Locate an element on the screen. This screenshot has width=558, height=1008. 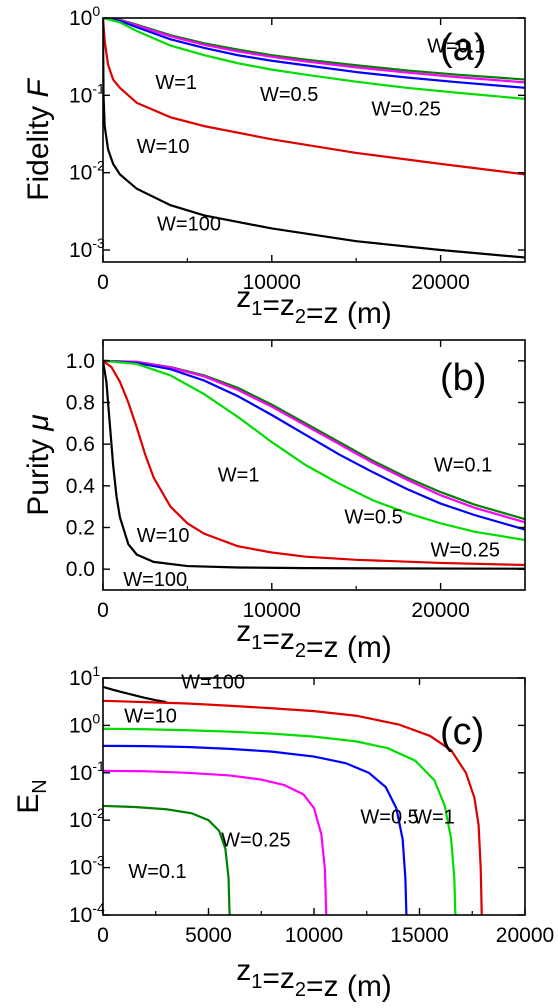
y-tick-label: 1.0 is located at coordinates (80, 361).